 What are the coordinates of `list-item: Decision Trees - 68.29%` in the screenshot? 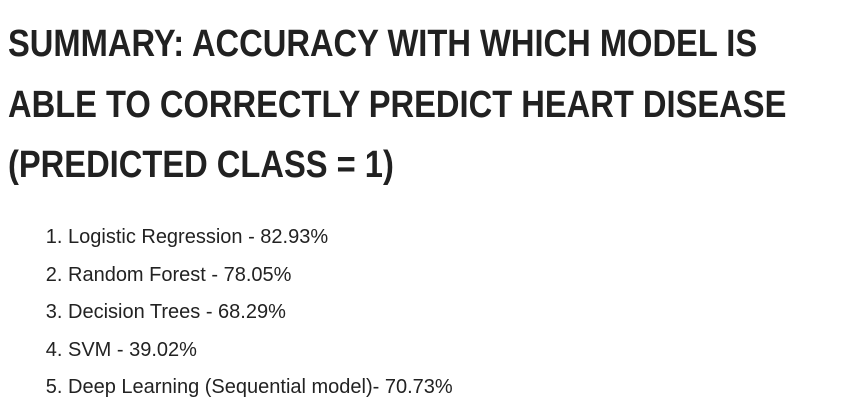 It's located at (260, 313).